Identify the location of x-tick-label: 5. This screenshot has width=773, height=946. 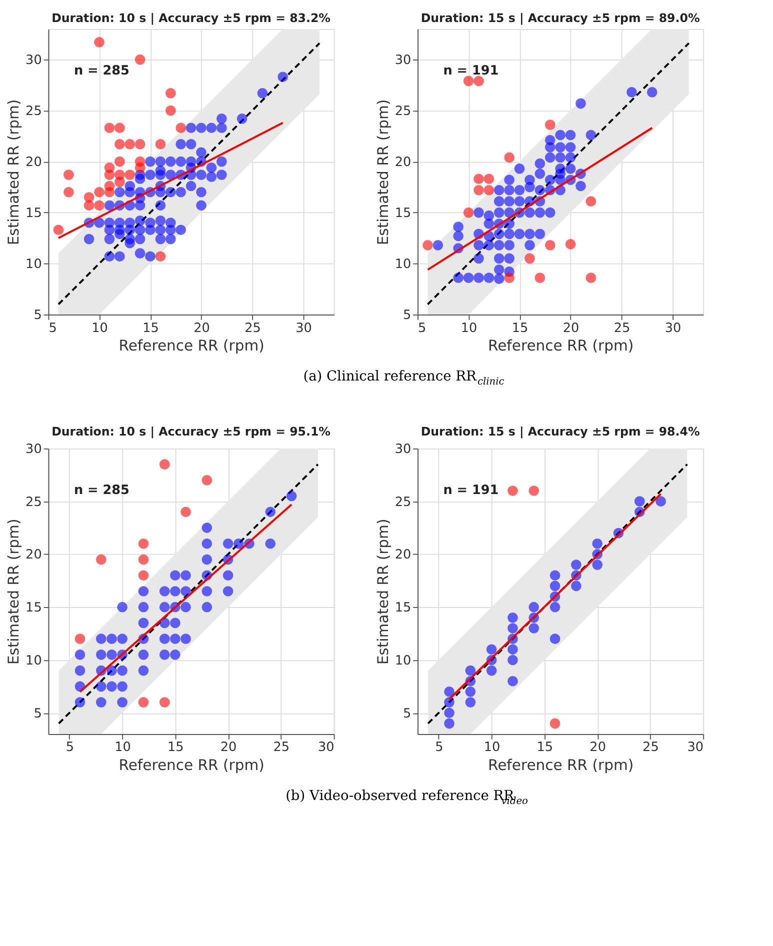
(70, 748).